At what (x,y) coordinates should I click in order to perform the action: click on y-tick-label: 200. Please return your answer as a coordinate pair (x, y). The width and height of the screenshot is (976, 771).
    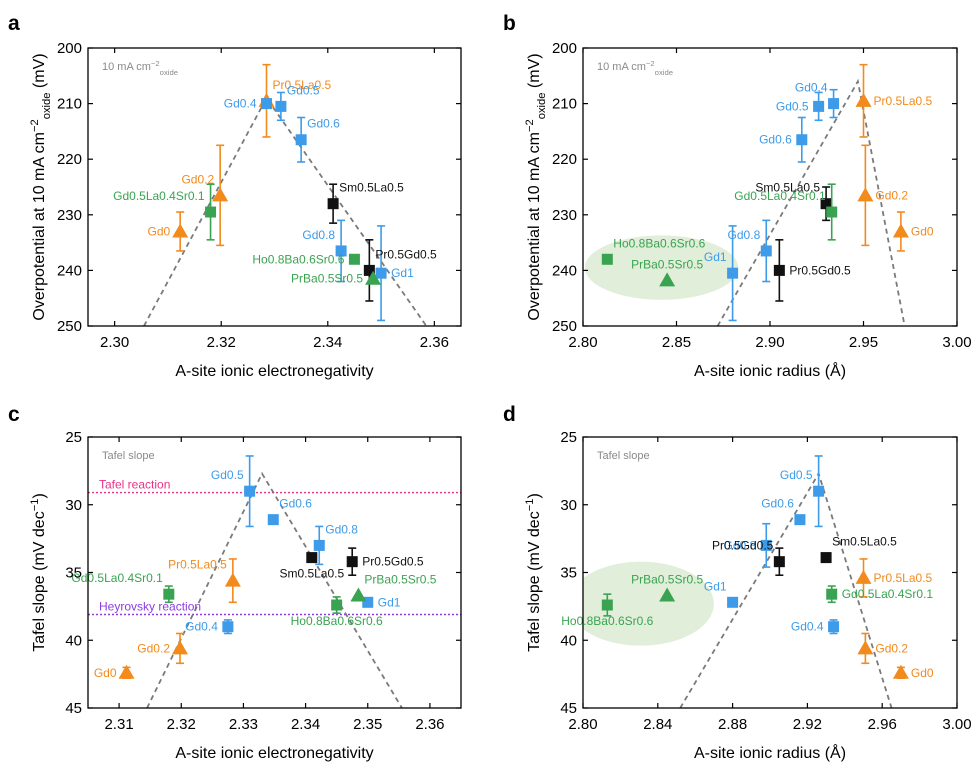
    Looking at the image, I should click on (564, 48).